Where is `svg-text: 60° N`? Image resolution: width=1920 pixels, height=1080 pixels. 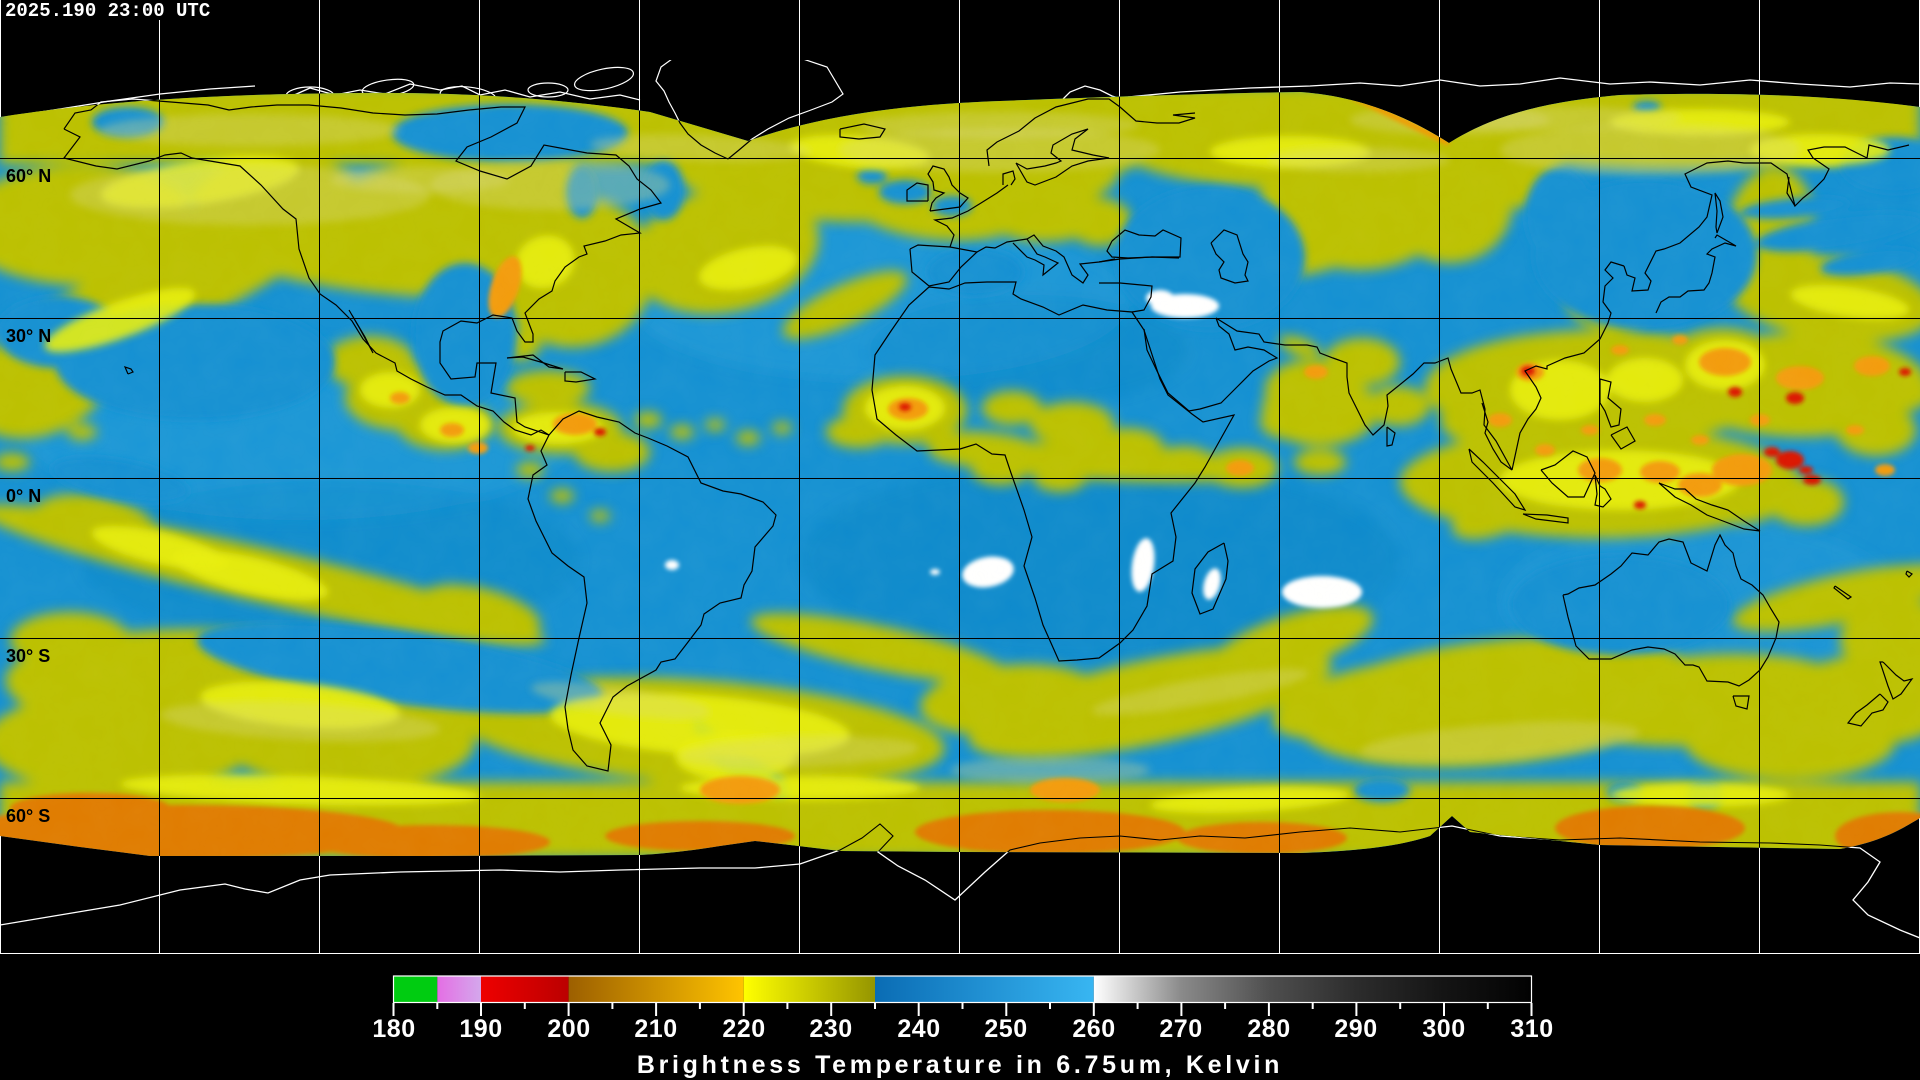 svg-text: 60° N is located at coordinates (28, 176).